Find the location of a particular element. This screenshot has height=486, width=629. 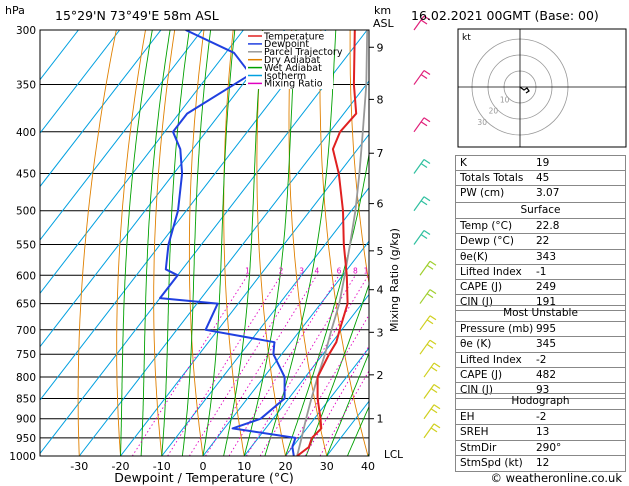

temperature-tick-label: -10 is located at coordinates (162, 466).